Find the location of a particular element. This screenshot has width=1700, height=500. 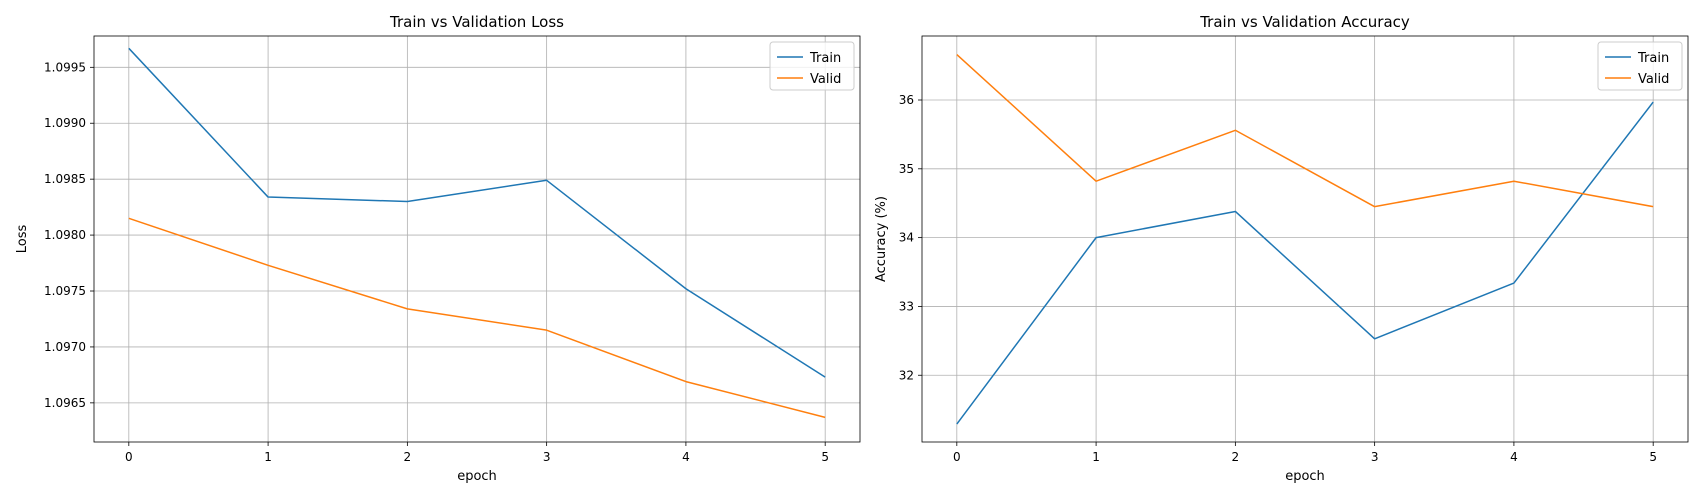

accuracy-y-tick-label: 32 is located at coordinates (906, 375).